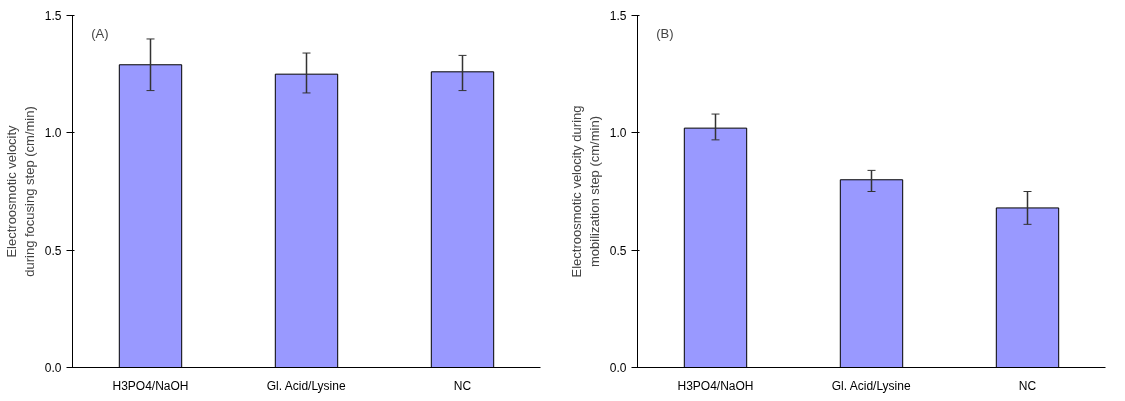 The height and width of the screenshot is (401, 1125). What do you see at coordinates (585, 191) in the screenshot?
I see `y-axis-title: Electroosmotic velocity during mobilization step (cm/min)` at bounding box center [585, 191].